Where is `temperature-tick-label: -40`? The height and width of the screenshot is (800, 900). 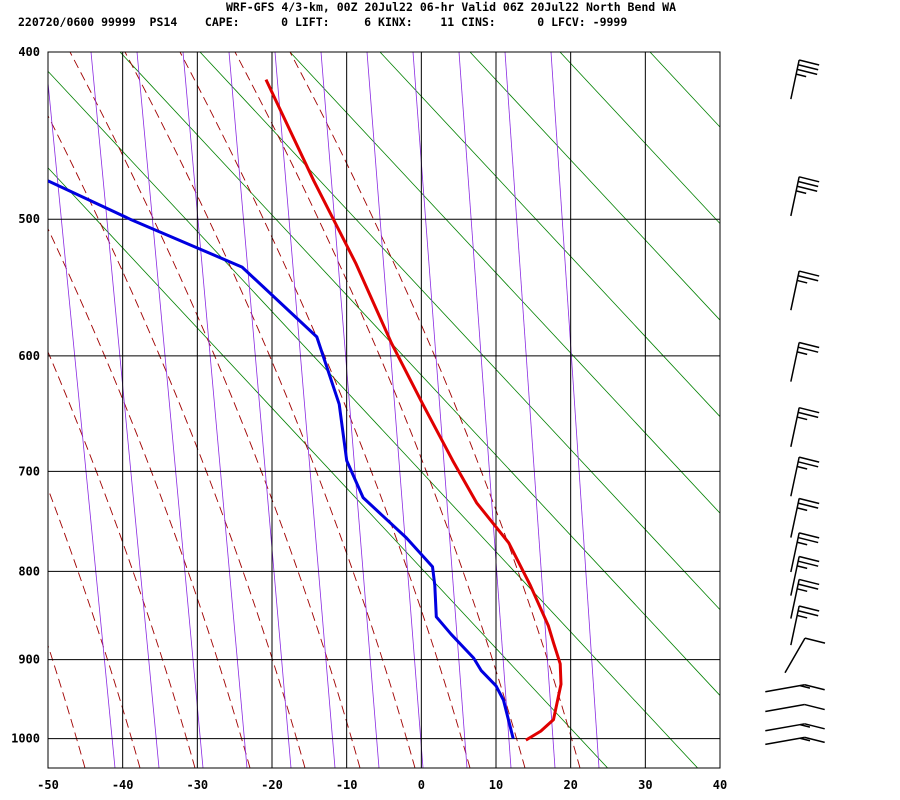
temperature-tick-label: -40 is located at coordinates (123, 785).